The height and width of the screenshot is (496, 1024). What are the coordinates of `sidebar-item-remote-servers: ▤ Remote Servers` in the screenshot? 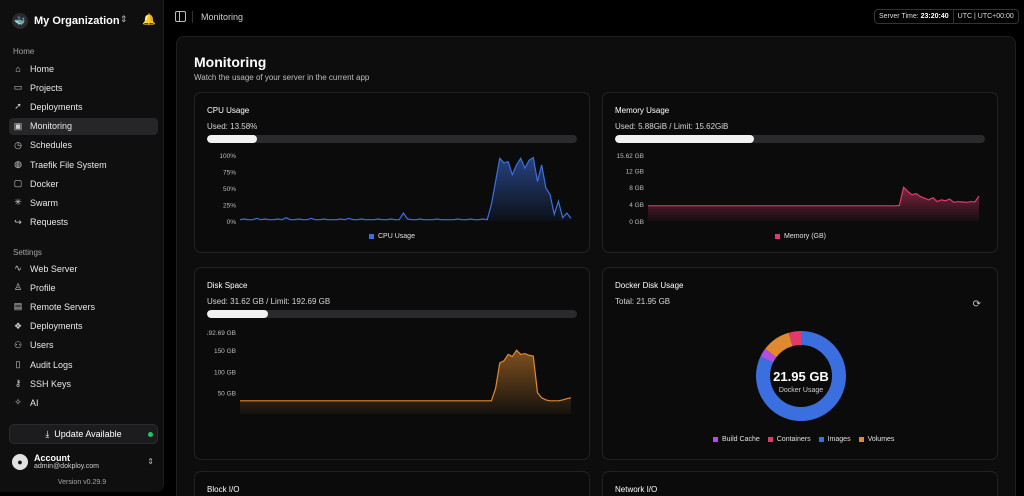 It's located at (83, 306).